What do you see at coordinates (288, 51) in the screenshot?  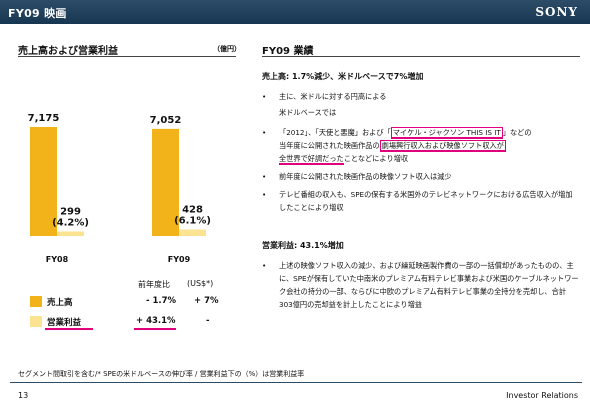 I see `results-title: FY09 業績` at bounding box center [288, 51].